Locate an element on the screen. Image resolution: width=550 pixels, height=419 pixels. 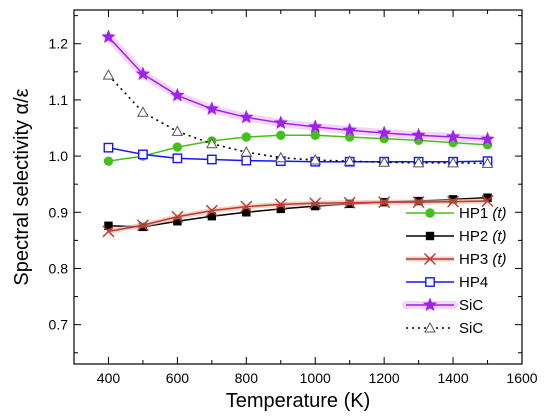
legend-item: HP3 (t) is located at coordinates (456, 259).